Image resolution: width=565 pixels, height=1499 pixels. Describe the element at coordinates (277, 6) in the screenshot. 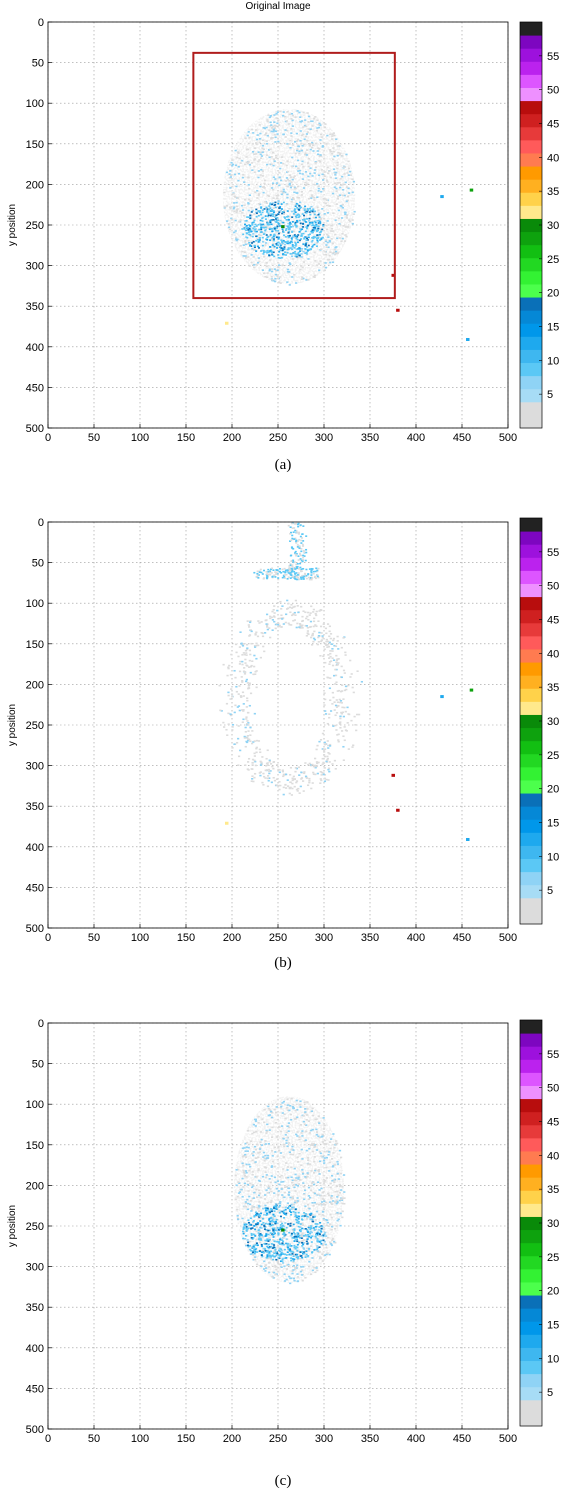

I see `panel-a-title: Original Image` at that location.